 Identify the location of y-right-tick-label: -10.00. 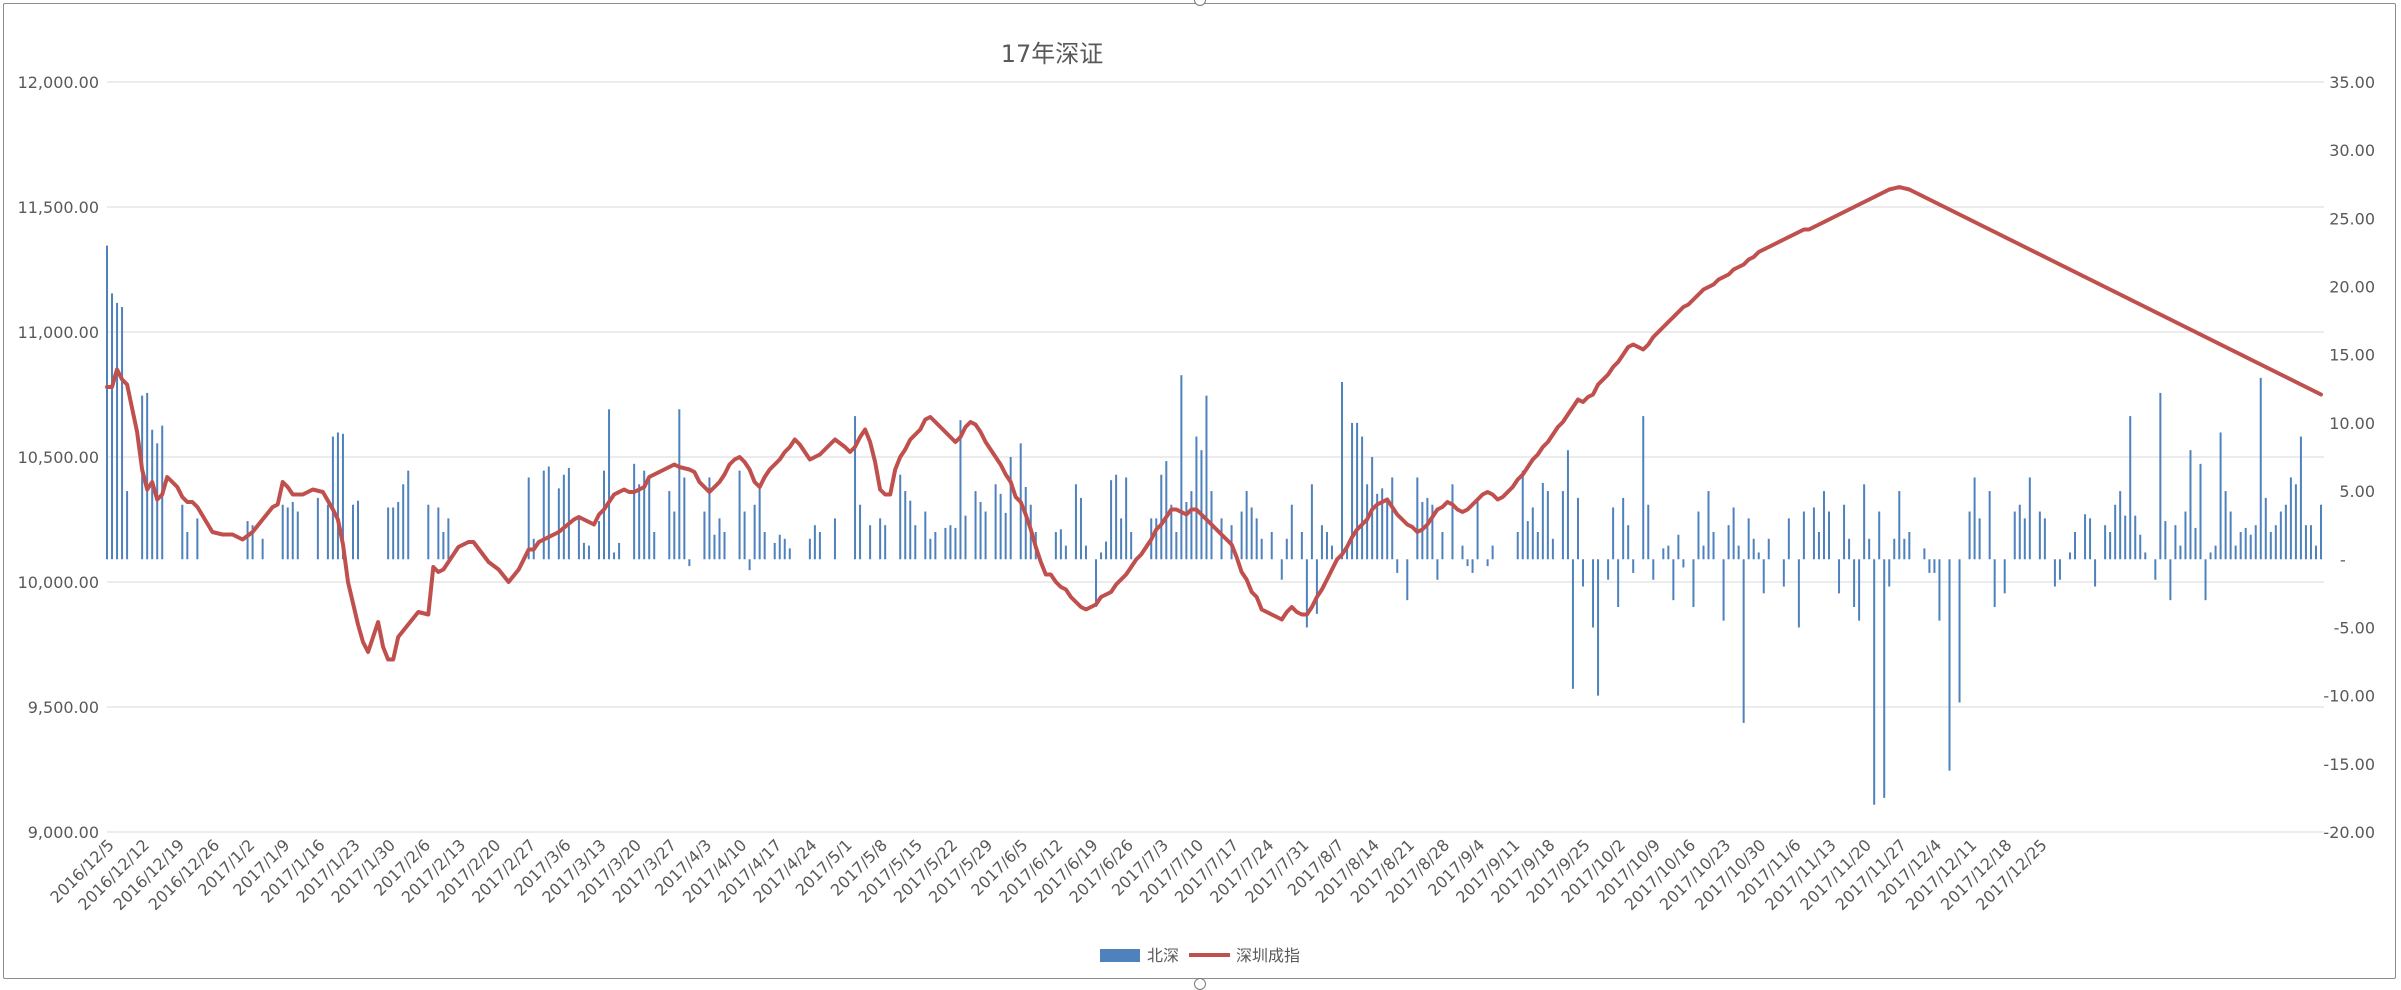
(2349, 696).